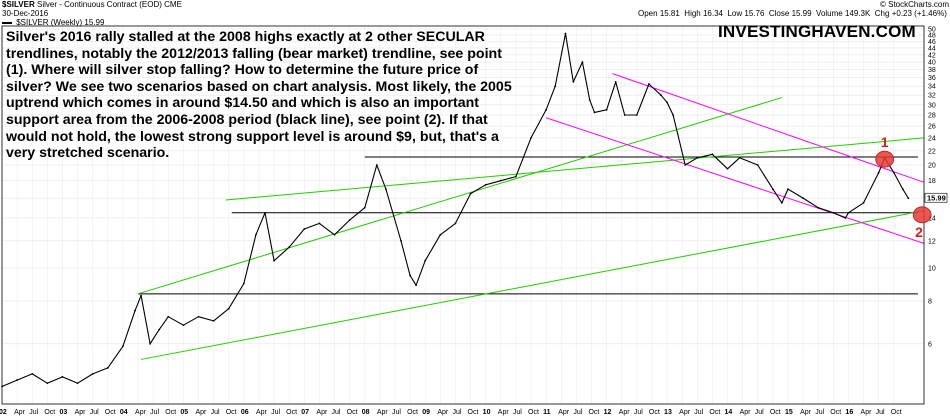  What do you see at coordinates (932, 166) in the screenshot?
I see `y-tick-label: 20` at bounding box center [932, 166].